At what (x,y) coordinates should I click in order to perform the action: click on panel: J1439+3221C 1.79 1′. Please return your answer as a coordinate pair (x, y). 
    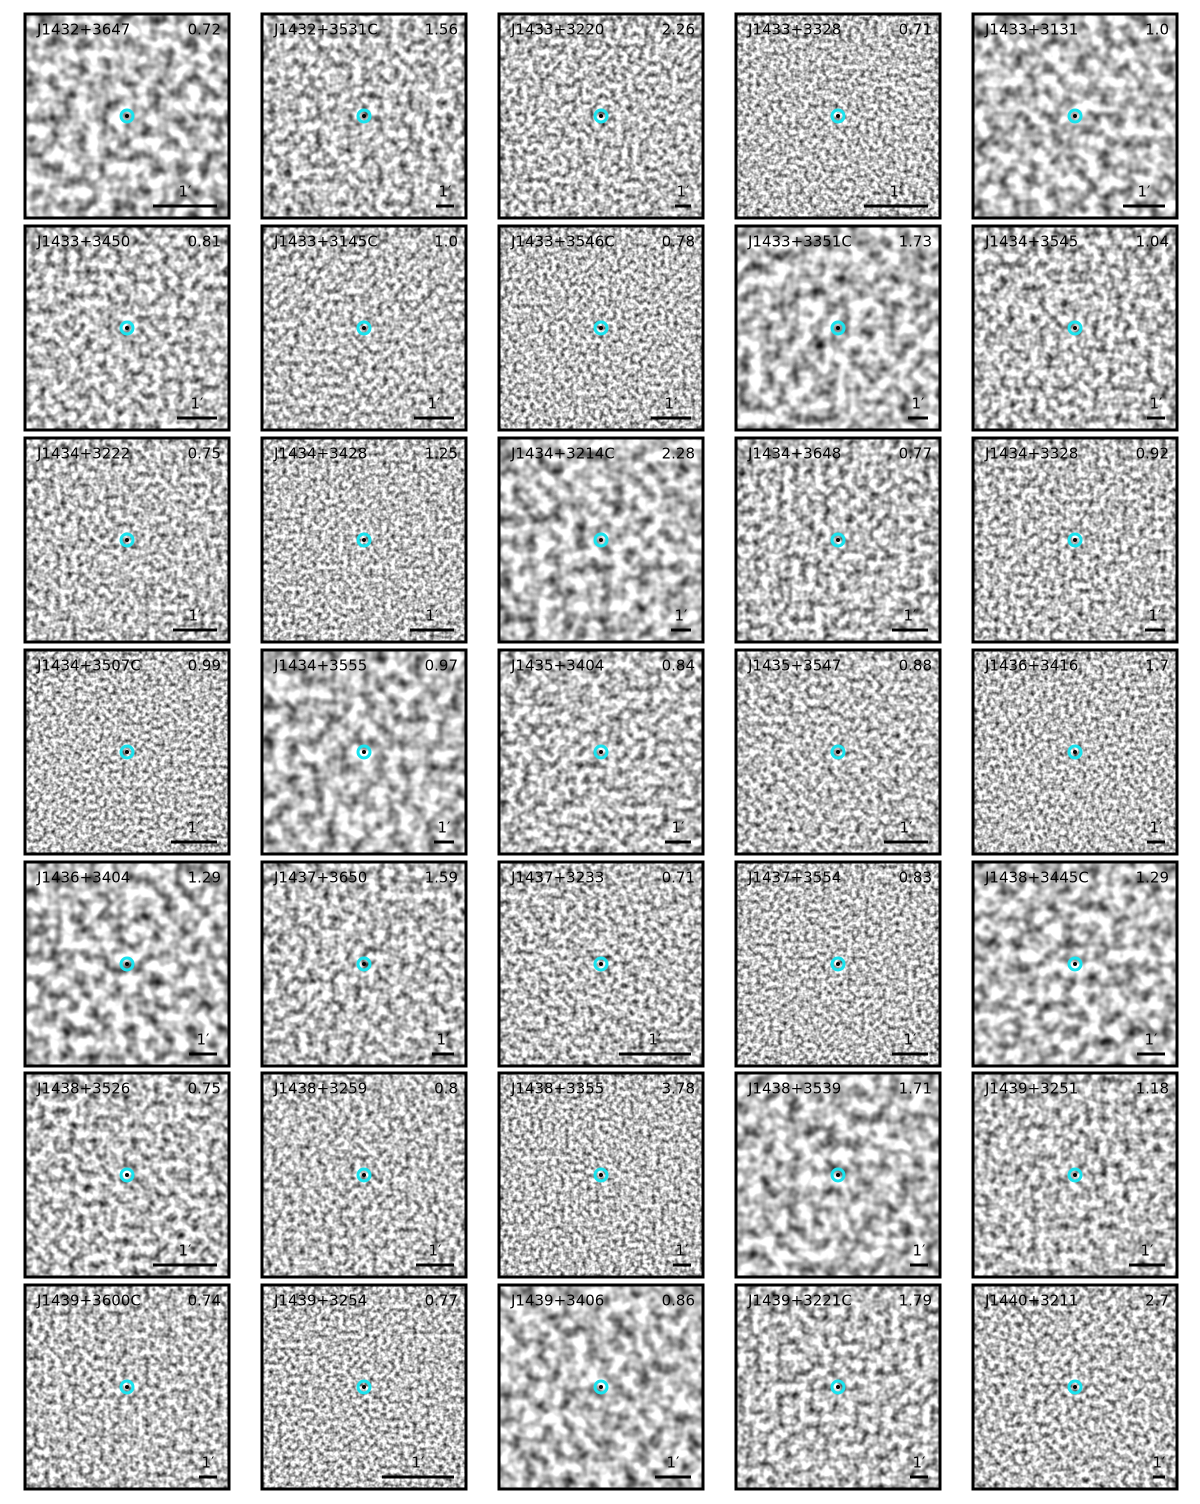
    Looking at the image, I should click on (838, 1387).